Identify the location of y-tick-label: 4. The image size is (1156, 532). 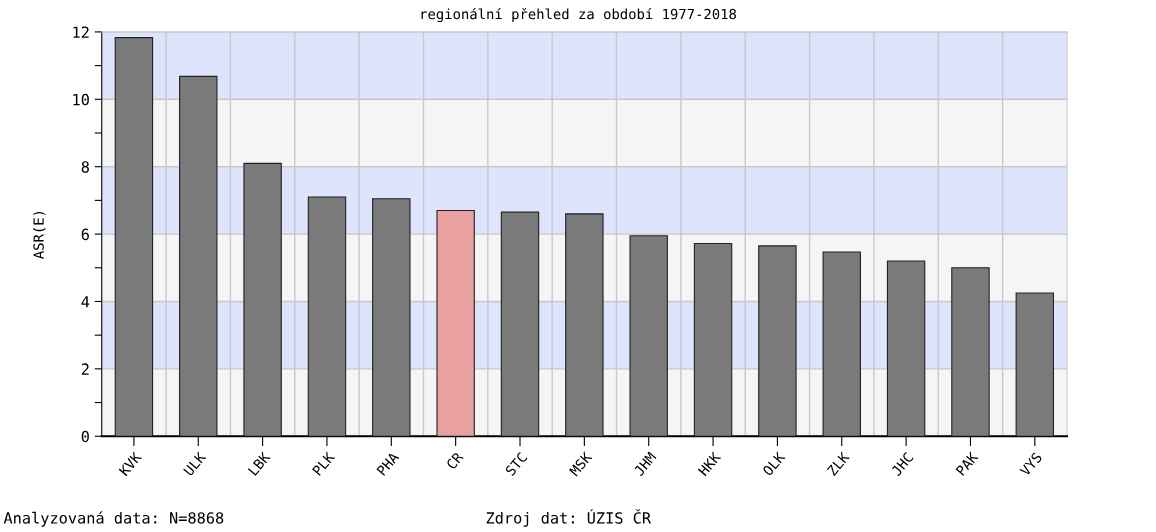
(85, 302).